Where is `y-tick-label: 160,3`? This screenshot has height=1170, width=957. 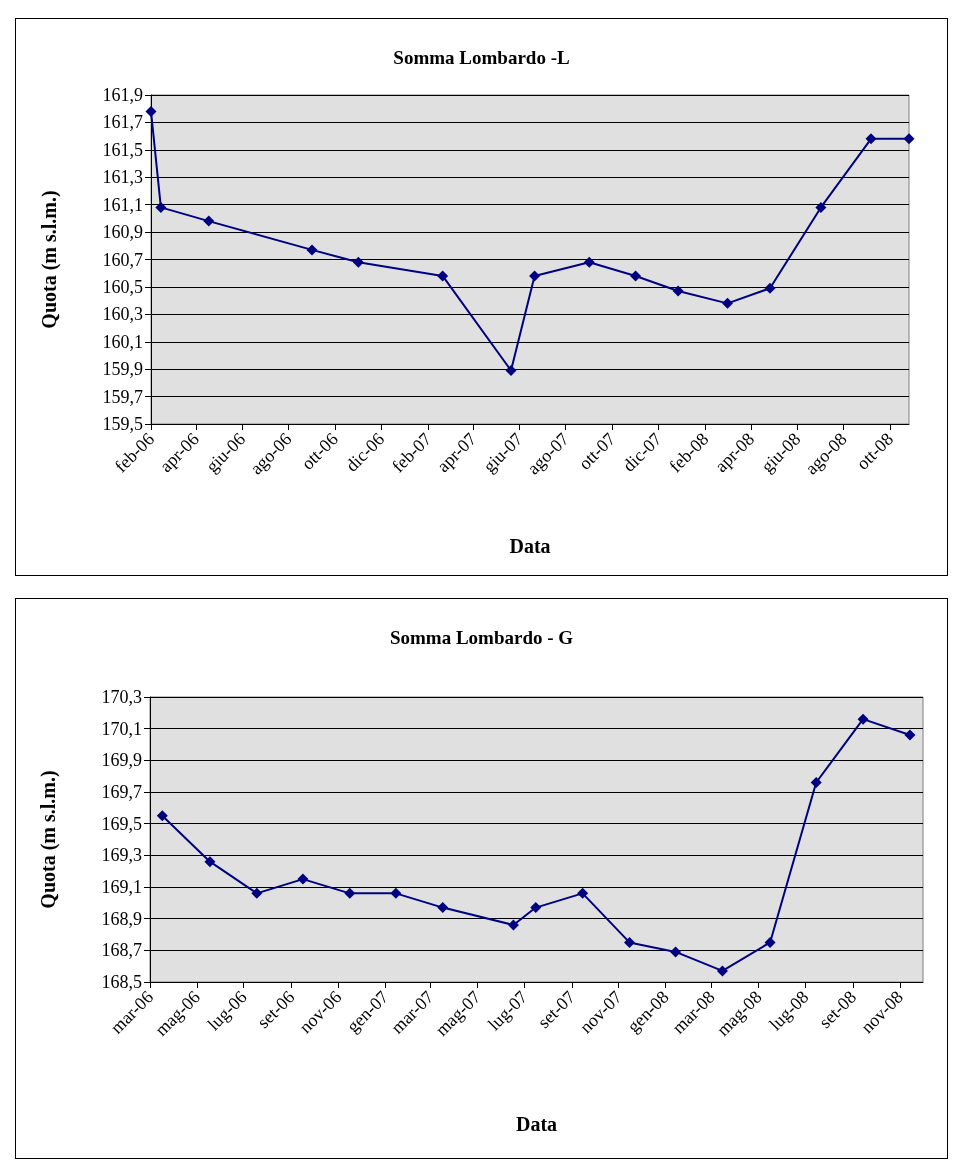
y-tick-label: 160,3 is located at coordinates (122, 314).